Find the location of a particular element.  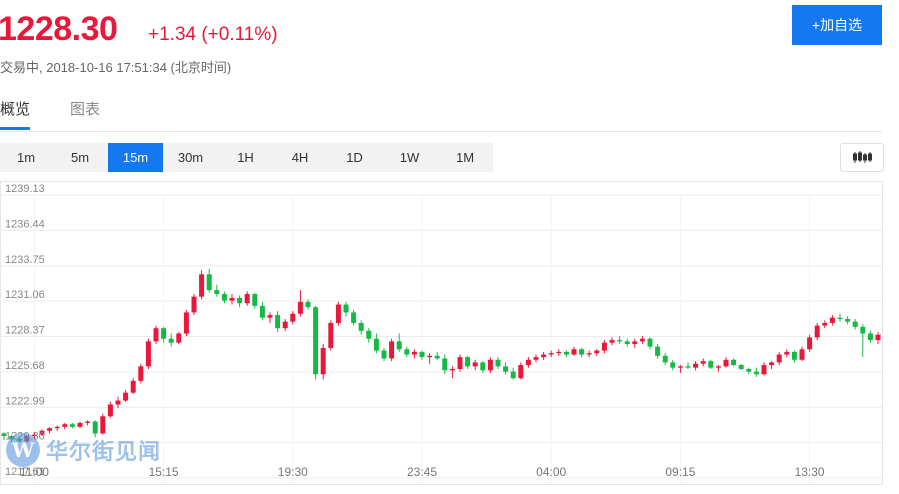

y-tick-label: 1231.06 is located at coordinates (25, 295).